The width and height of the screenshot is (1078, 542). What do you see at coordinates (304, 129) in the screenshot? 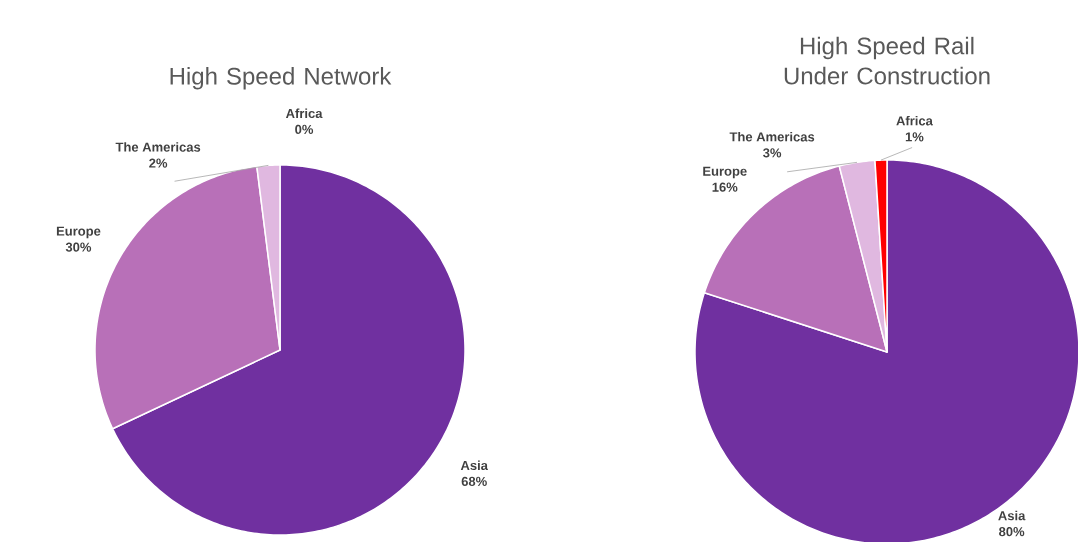
I see `text: 0%` at bounding box center [304, 129].